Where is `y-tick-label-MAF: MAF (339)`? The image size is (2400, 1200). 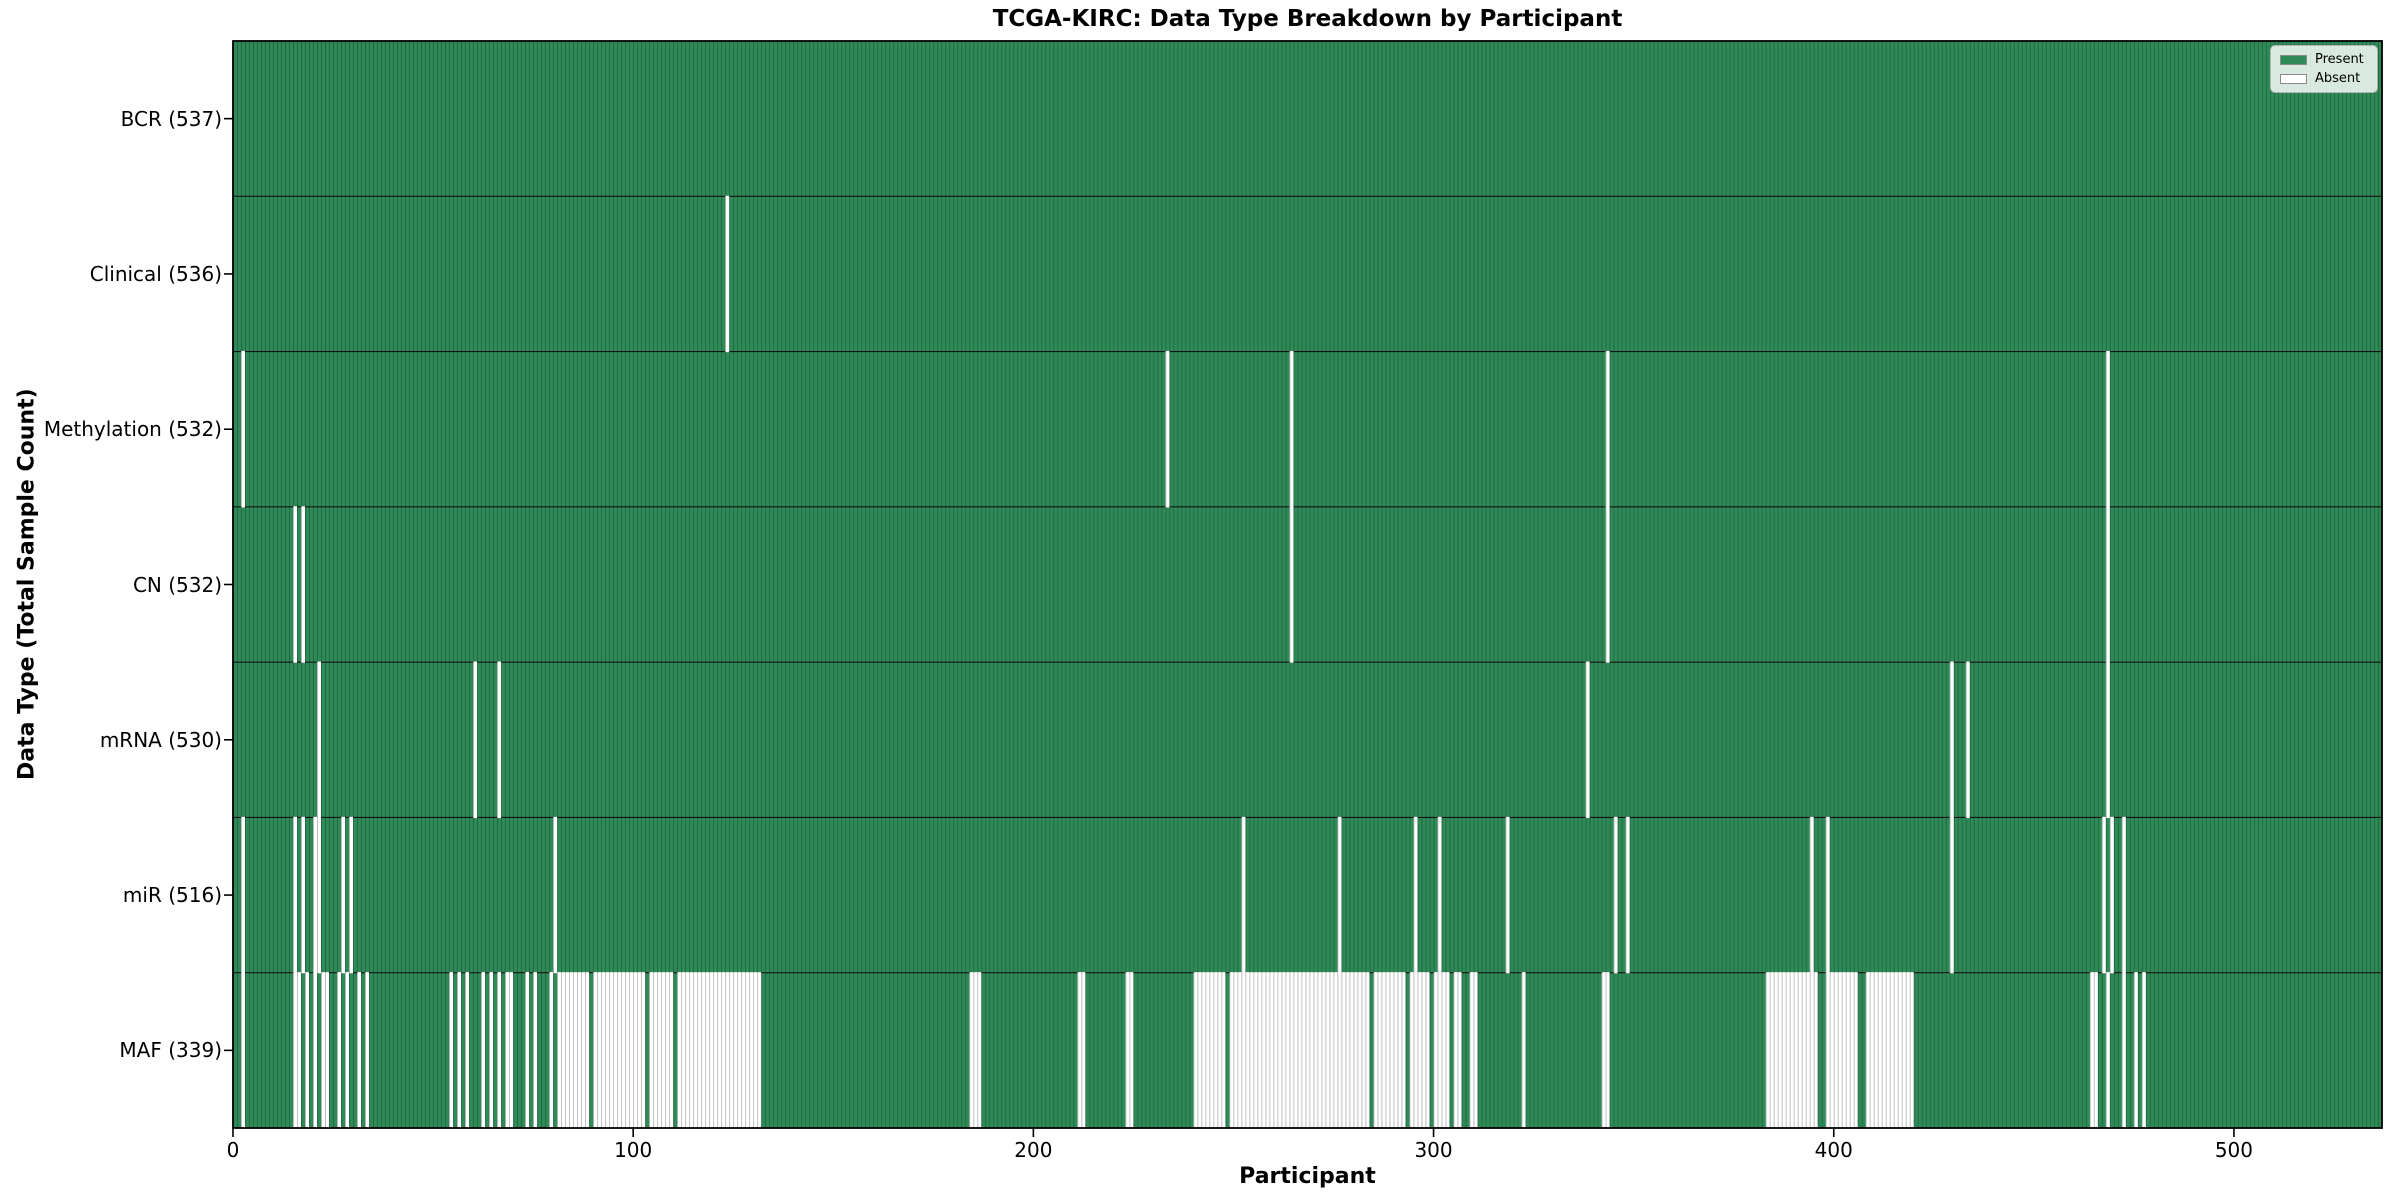 y-tick-label-MAF: MAF (339) is located at coordinates (170, 1050).